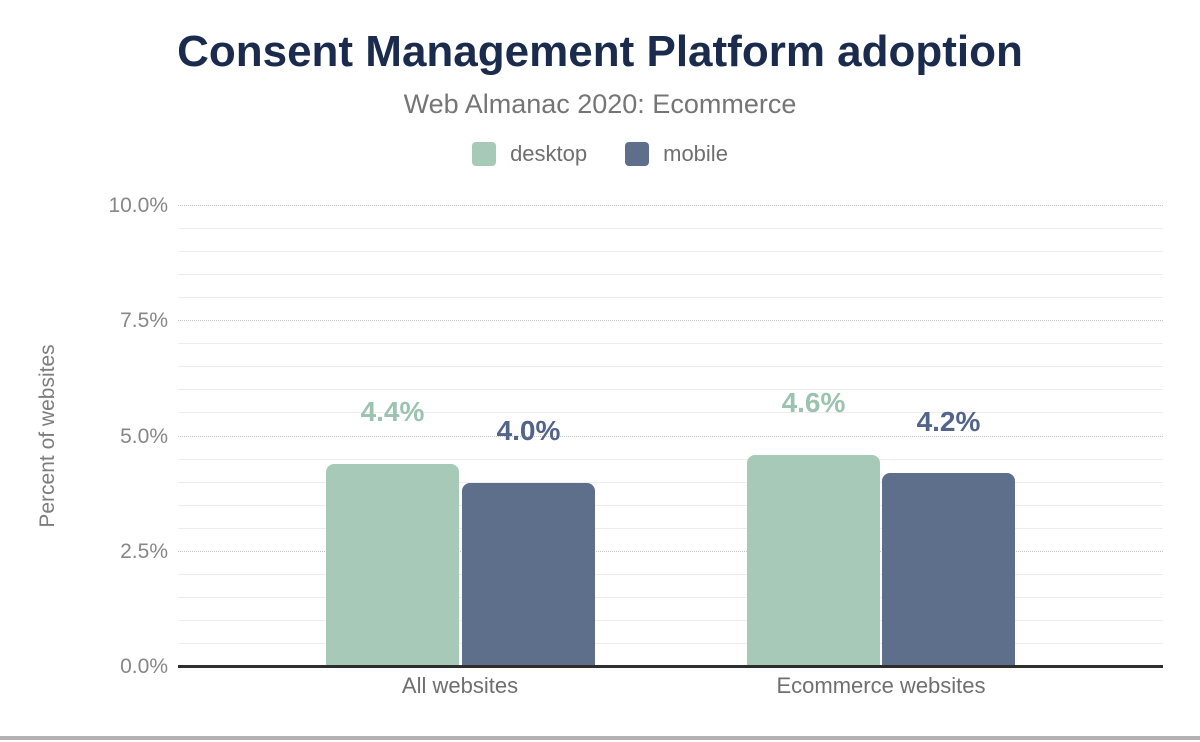 Image resolution: width=1200 pixels, height=742 pixels. What do you see at coordinates (695, 153) in the screenshot?
I see `legend-label-mobile: mobile` at bounding box center [695, 153].